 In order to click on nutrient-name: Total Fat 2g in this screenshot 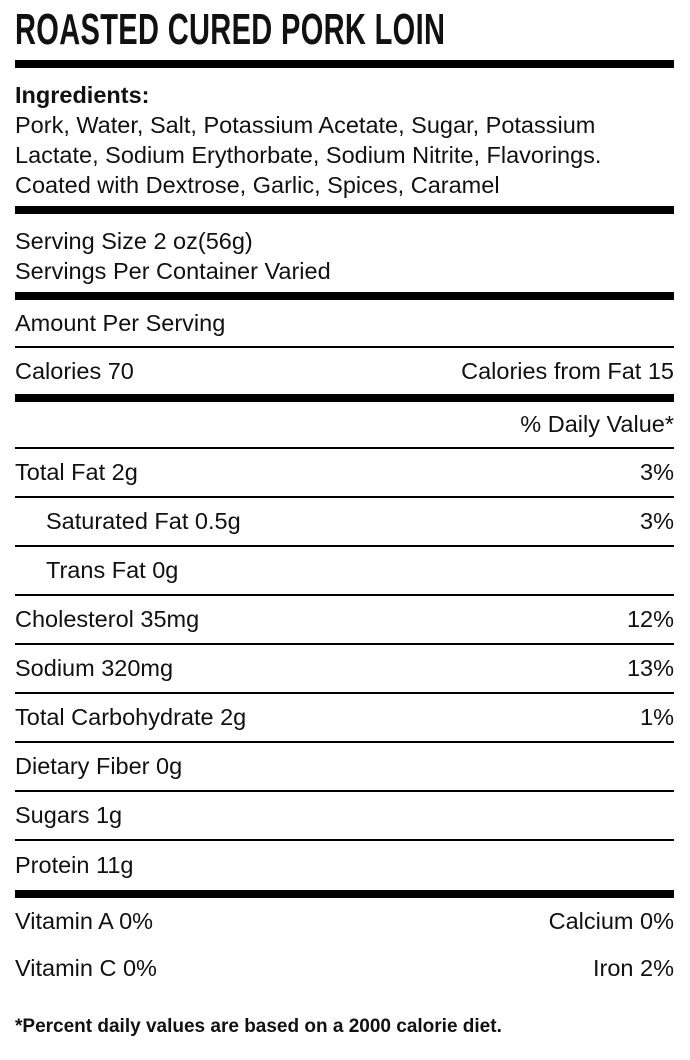, I will do `click(76, 472)`.